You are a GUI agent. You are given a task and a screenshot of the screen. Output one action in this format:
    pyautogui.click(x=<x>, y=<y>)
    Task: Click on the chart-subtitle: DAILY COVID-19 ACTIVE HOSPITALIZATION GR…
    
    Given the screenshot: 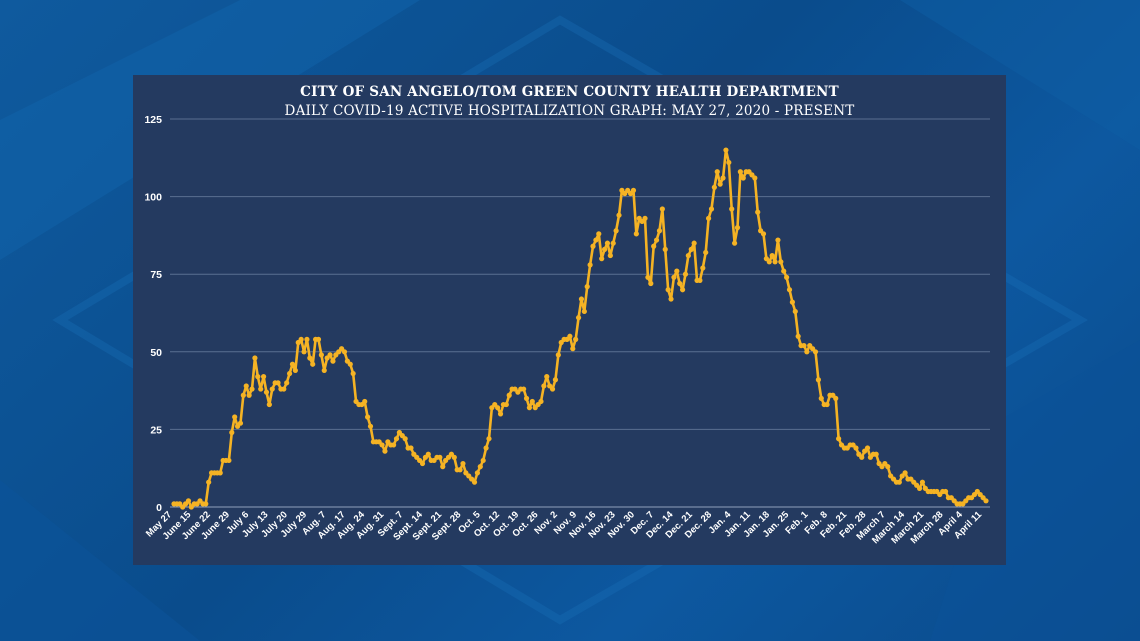 What is the action you would take?
    pyautogui.click(x=569, y=111)
    